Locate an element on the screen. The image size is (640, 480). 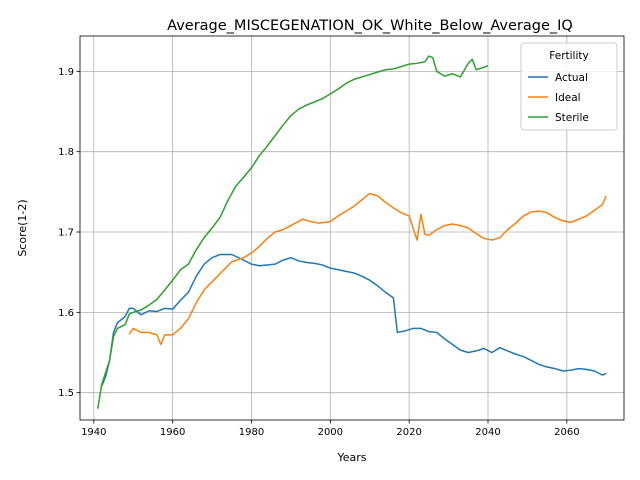
x-tick-label: 2020 is located at coordinates (408, 432).